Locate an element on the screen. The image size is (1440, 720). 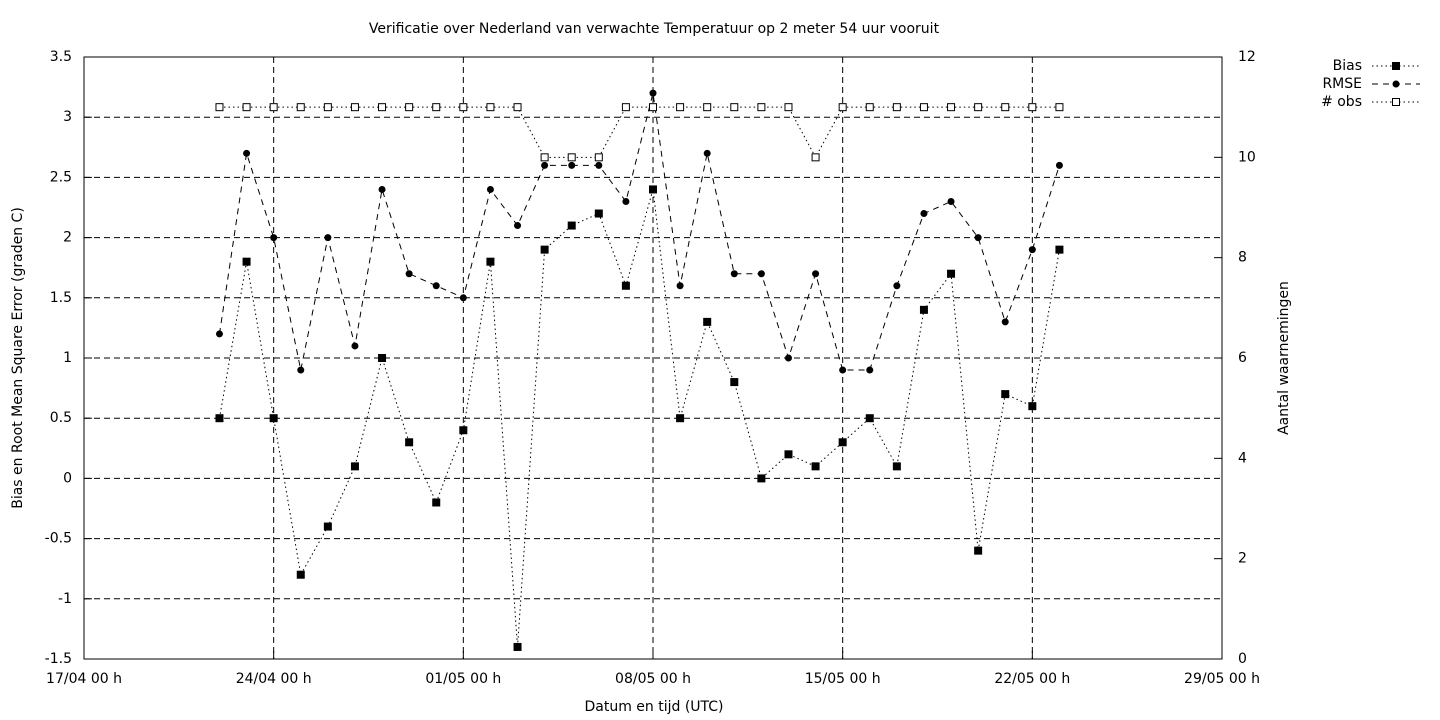
series-line is located at coordinates (639, 132).